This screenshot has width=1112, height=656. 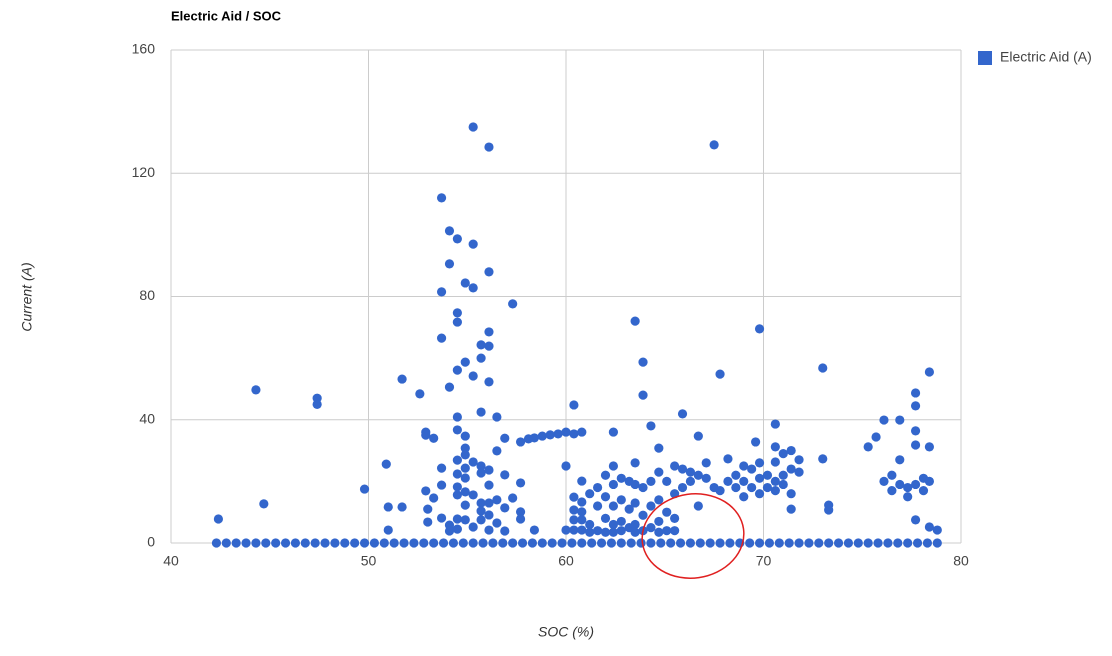 What do you see at coordinates (147, 295) in the screenshot?
I see `y-tick-label: 80` at bounding box center [147, 295].